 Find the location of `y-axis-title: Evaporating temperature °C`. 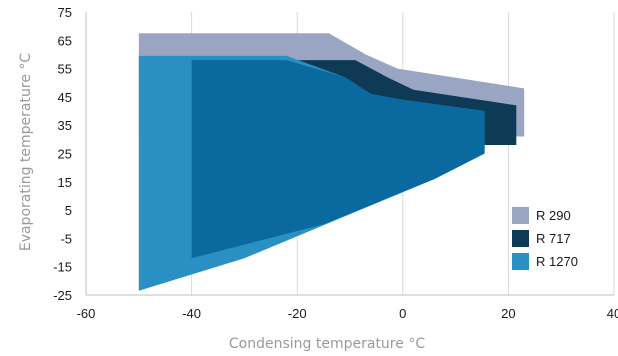

y-axis-title: Evaporating temperature °C is located at coordinates (26, 152).